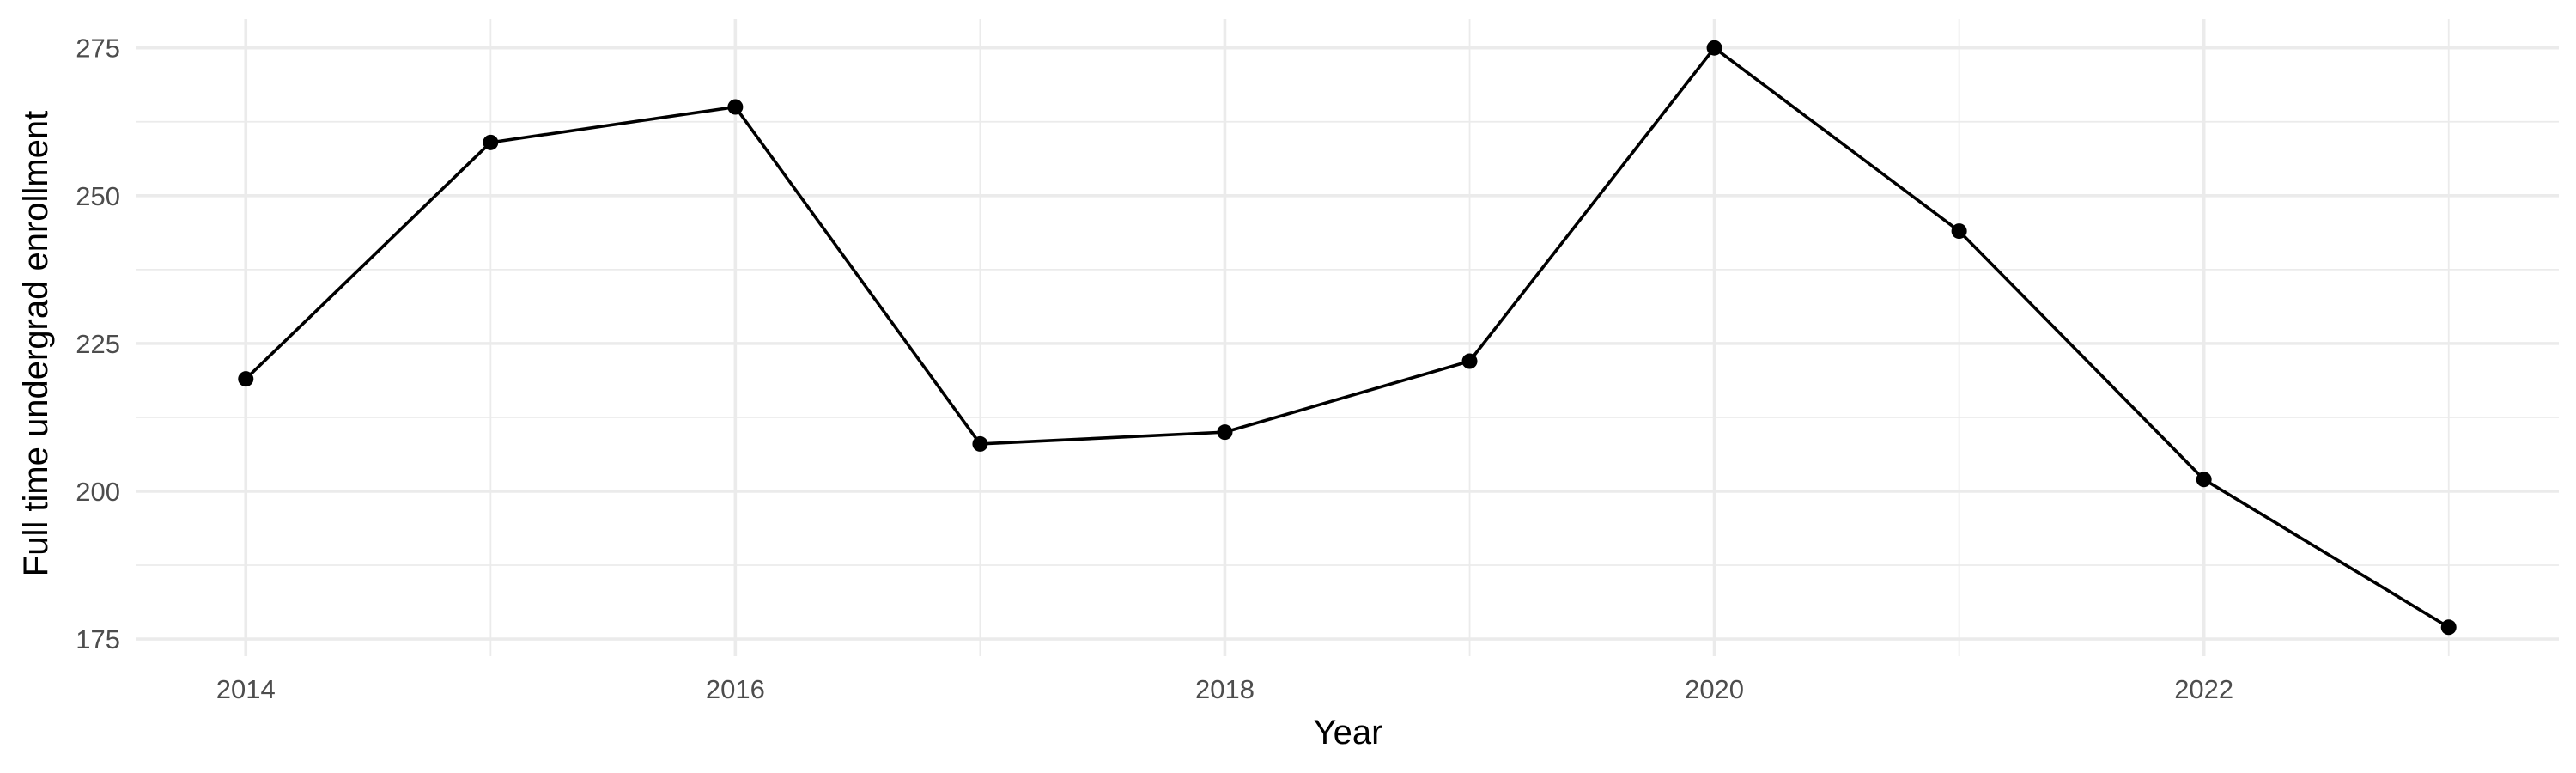 The height and width of the screenshot is (773, 2576). What do you see at coordinates (1225, 689) in the screenshot?
I see `x-tick-label: 2018` at bounding box center [1225, 689].